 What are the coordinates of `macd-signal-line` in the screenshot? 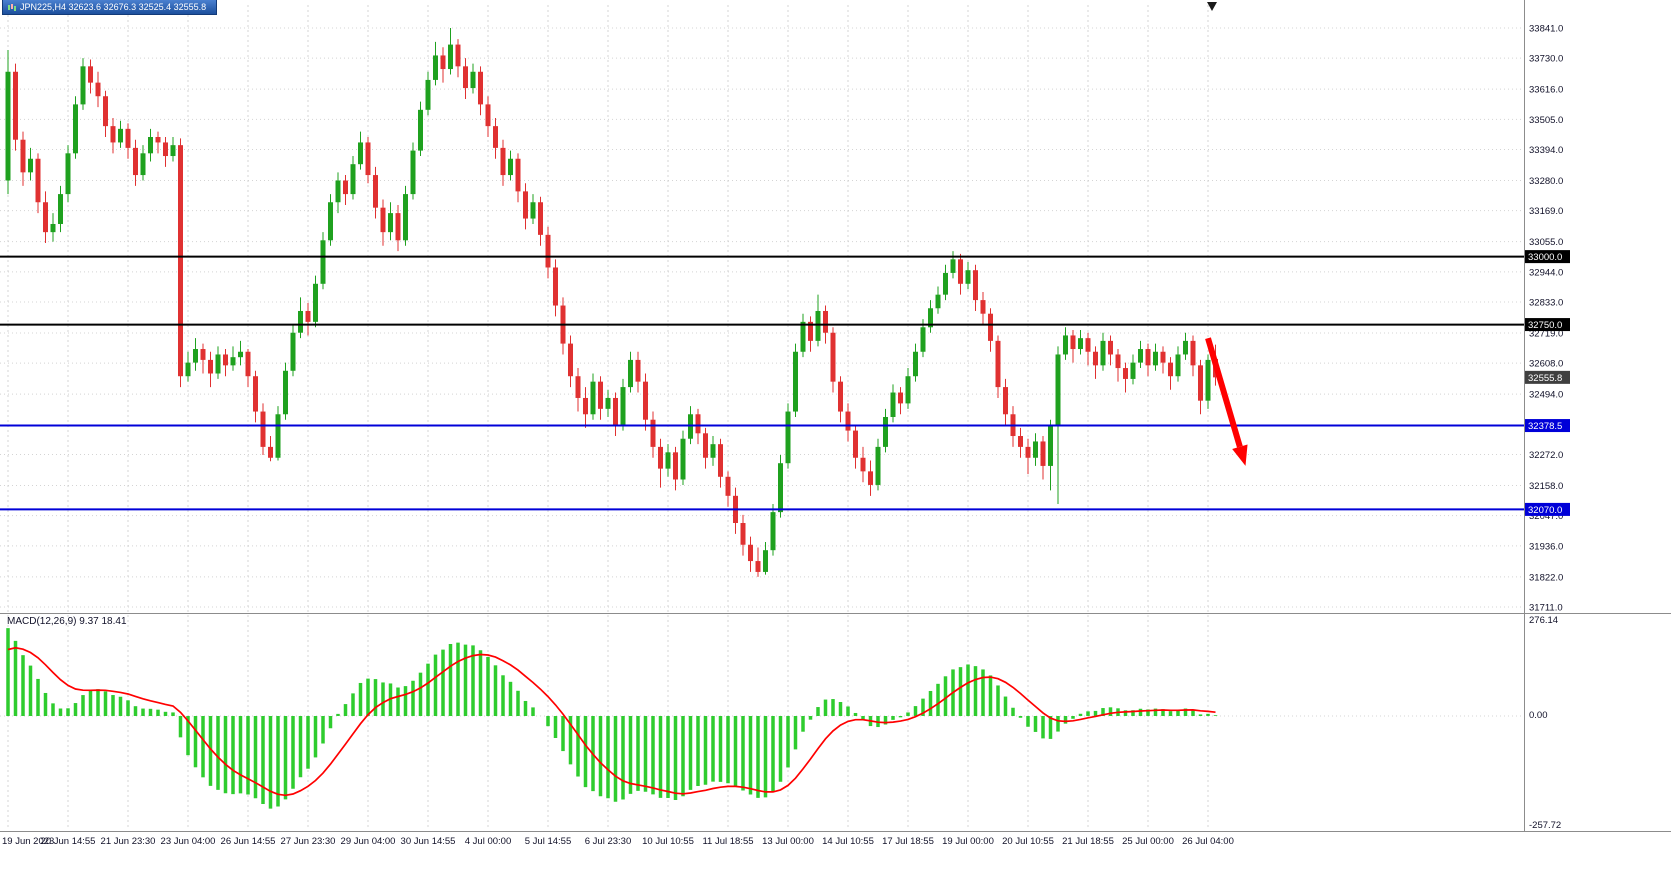 It's located at (611, 721).